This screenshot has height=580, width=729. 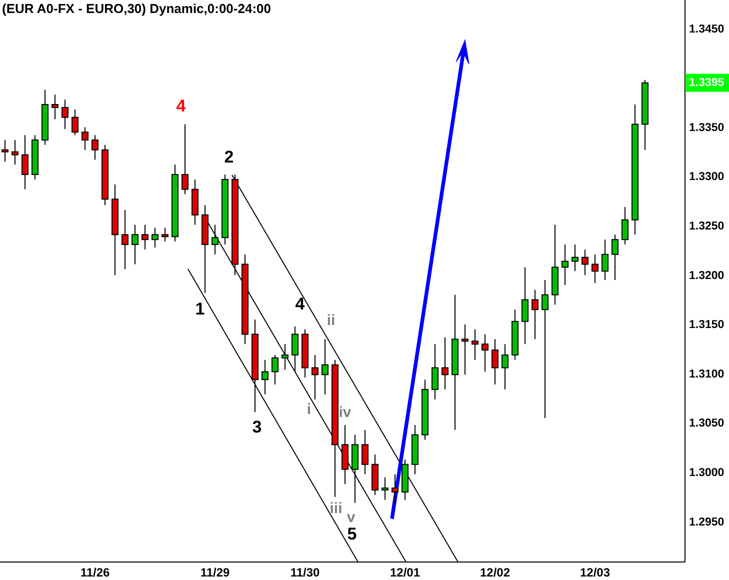 I want to click on y-tick-label: 1.3150, so click(x=706, y=325).